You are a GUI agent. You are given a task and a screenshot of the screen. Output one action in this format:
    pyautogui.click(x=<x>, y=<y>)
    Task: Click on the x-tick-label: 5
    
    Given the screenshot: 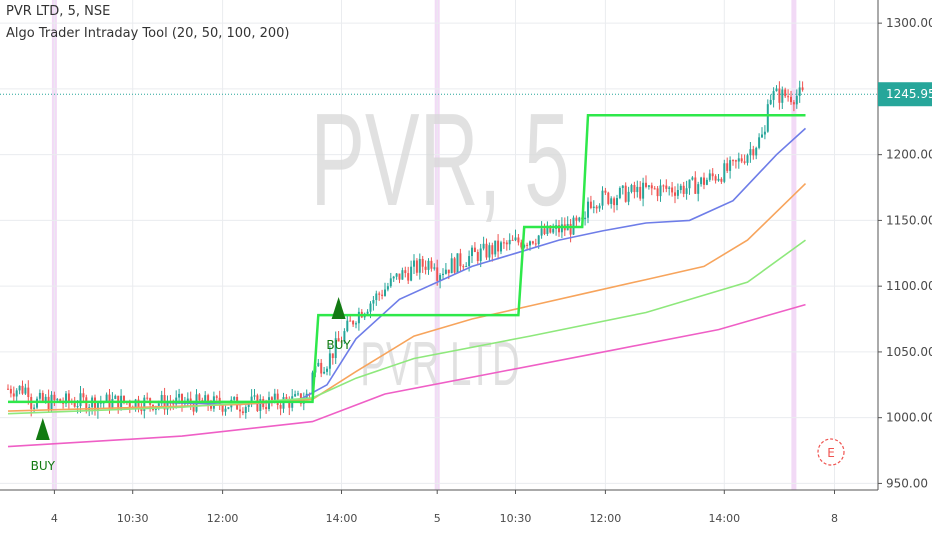 What is the action you would take?
    pyautogui.click(x=437, y=518)
    